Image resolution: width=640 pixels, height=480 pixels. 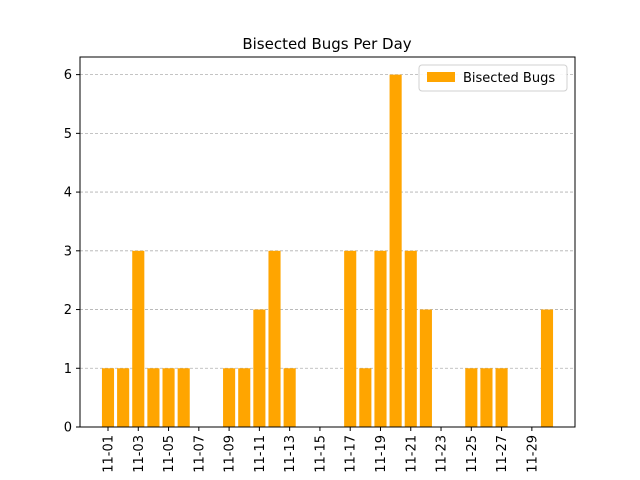 I want to click on x-tick-label: 11-09, so click(x=230, y=454).